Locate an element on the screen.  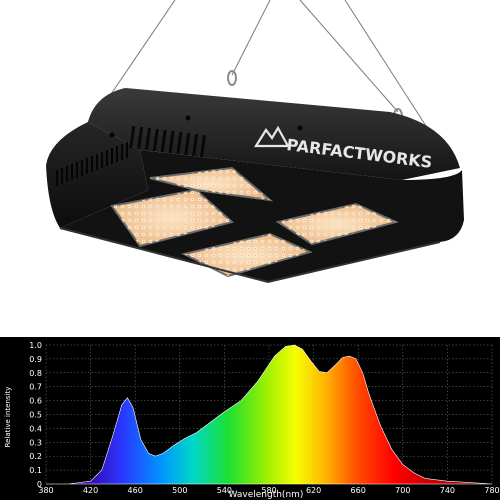
screws is located at coordinates (206, 126).